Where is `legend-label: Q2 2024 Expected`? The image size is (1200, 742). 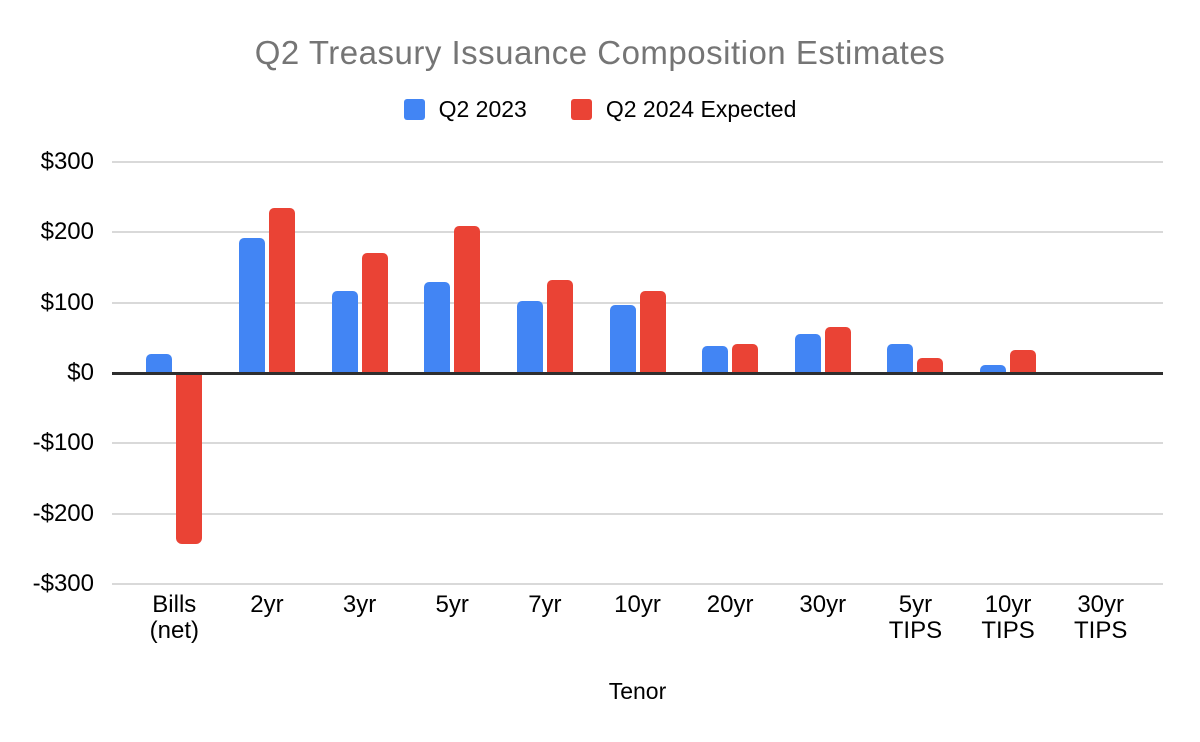 legend-label: Q2 2024 Expected is located at coordinates (701, 109).